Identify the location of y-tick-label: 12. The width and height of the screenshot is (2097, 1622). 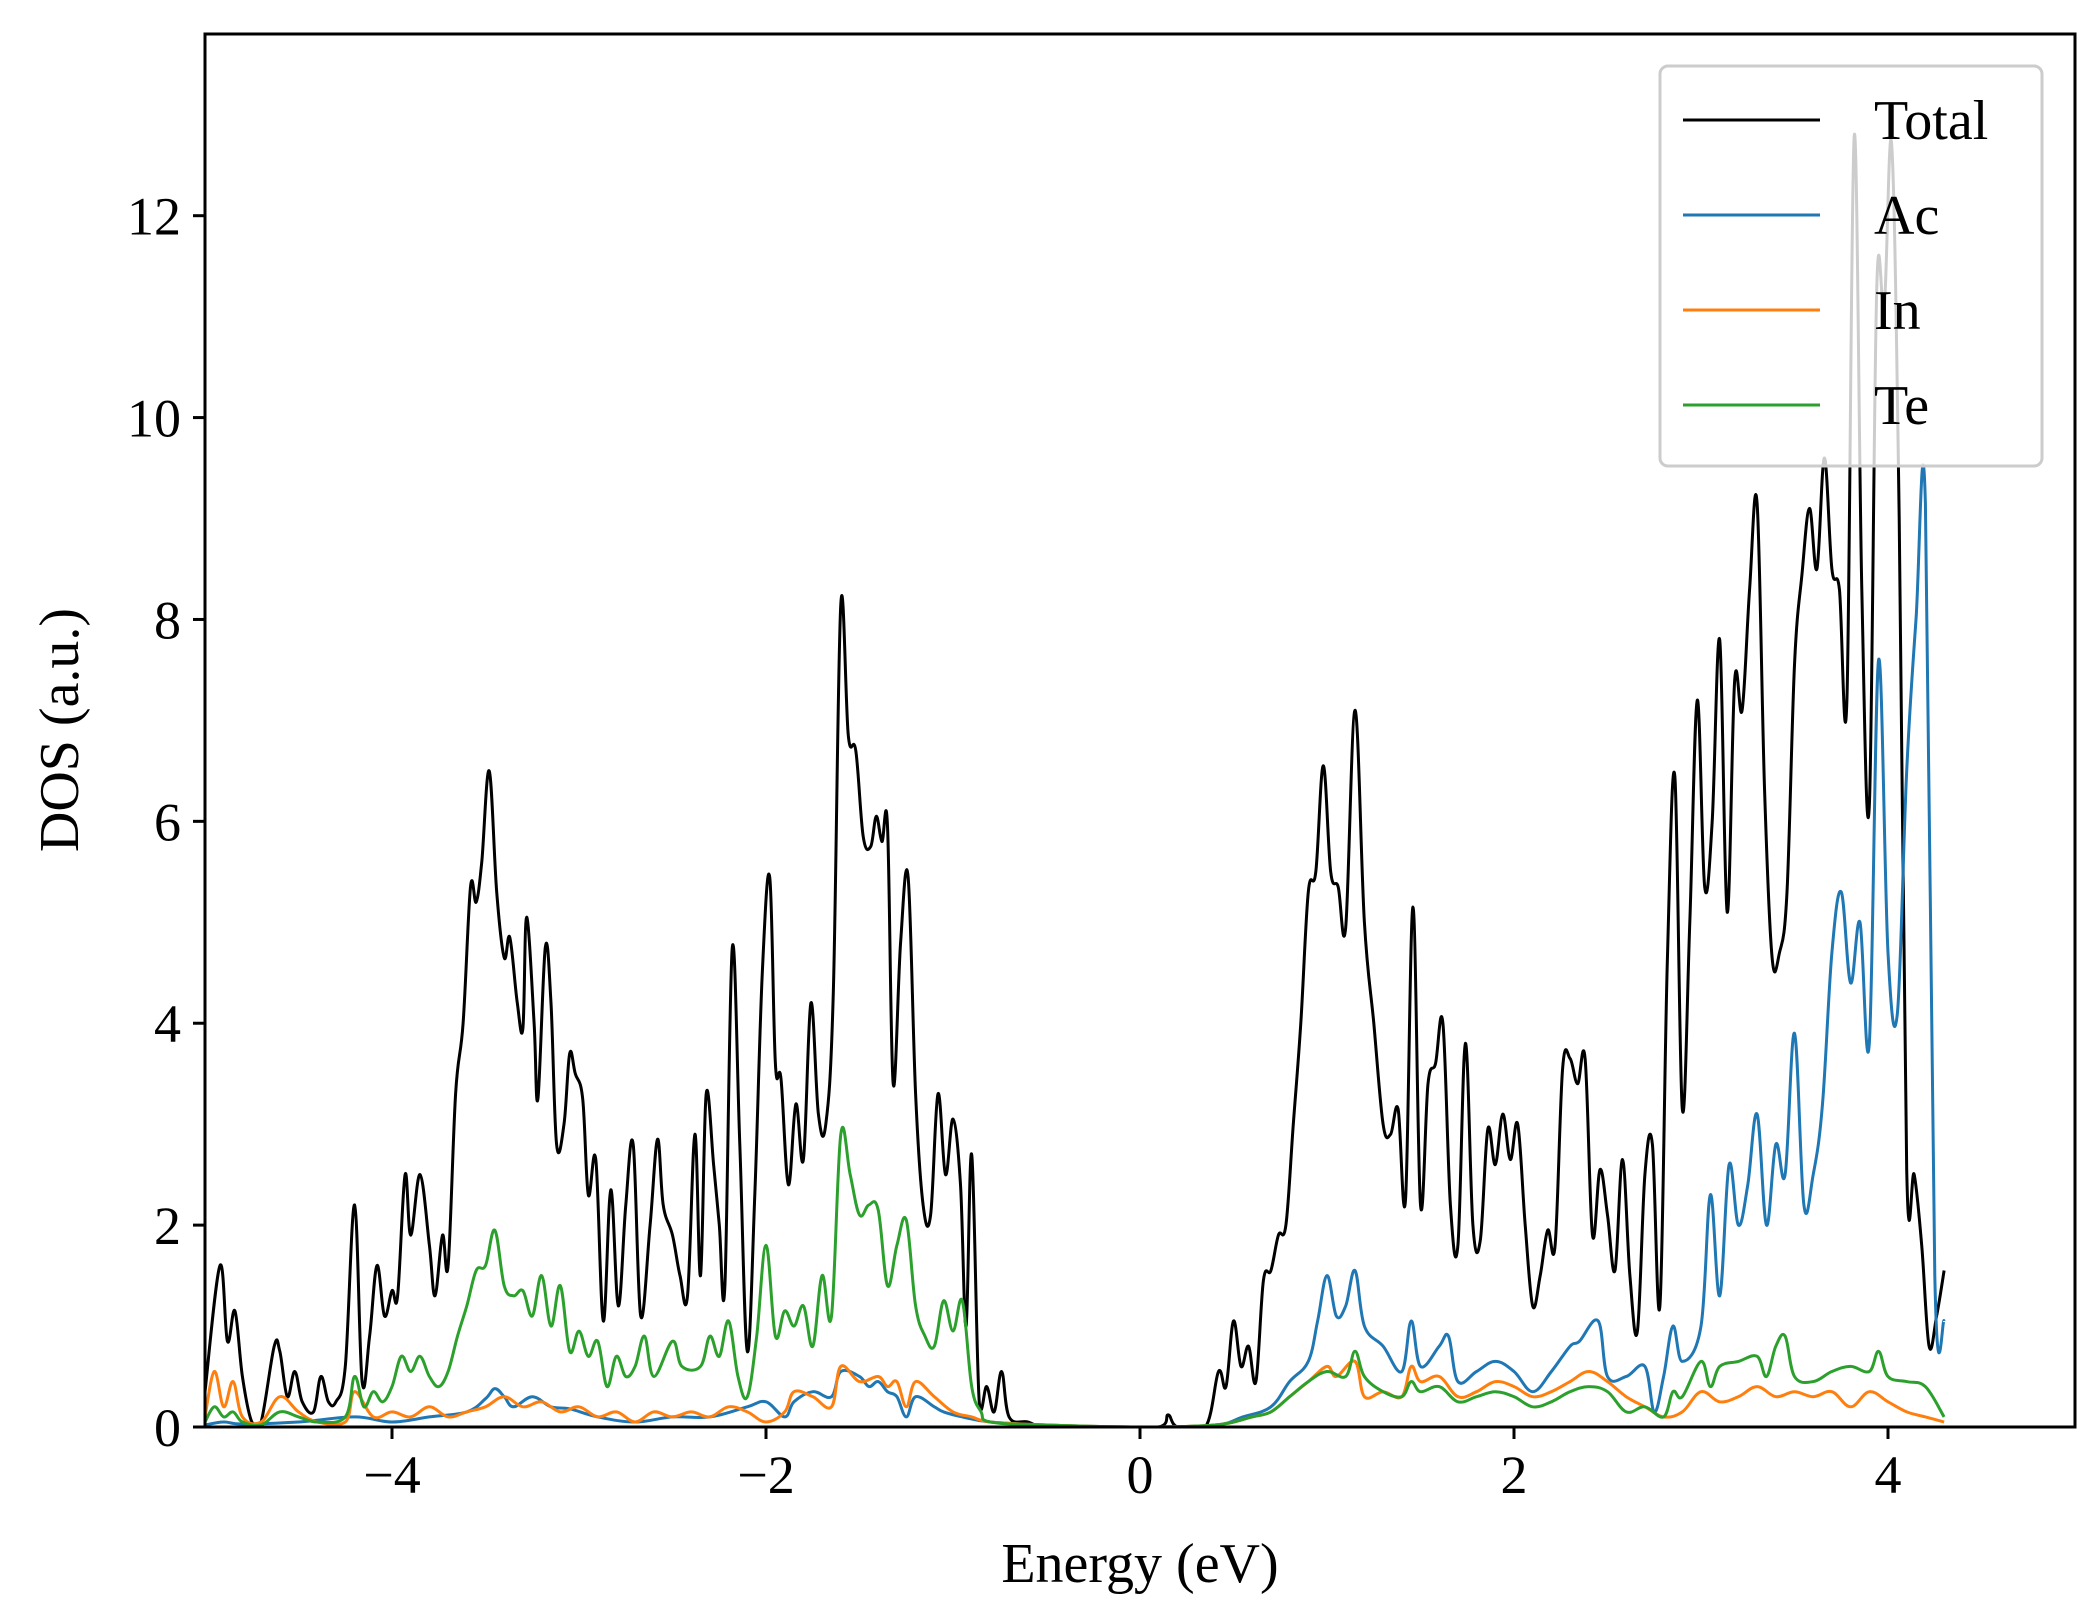
(154, 217).